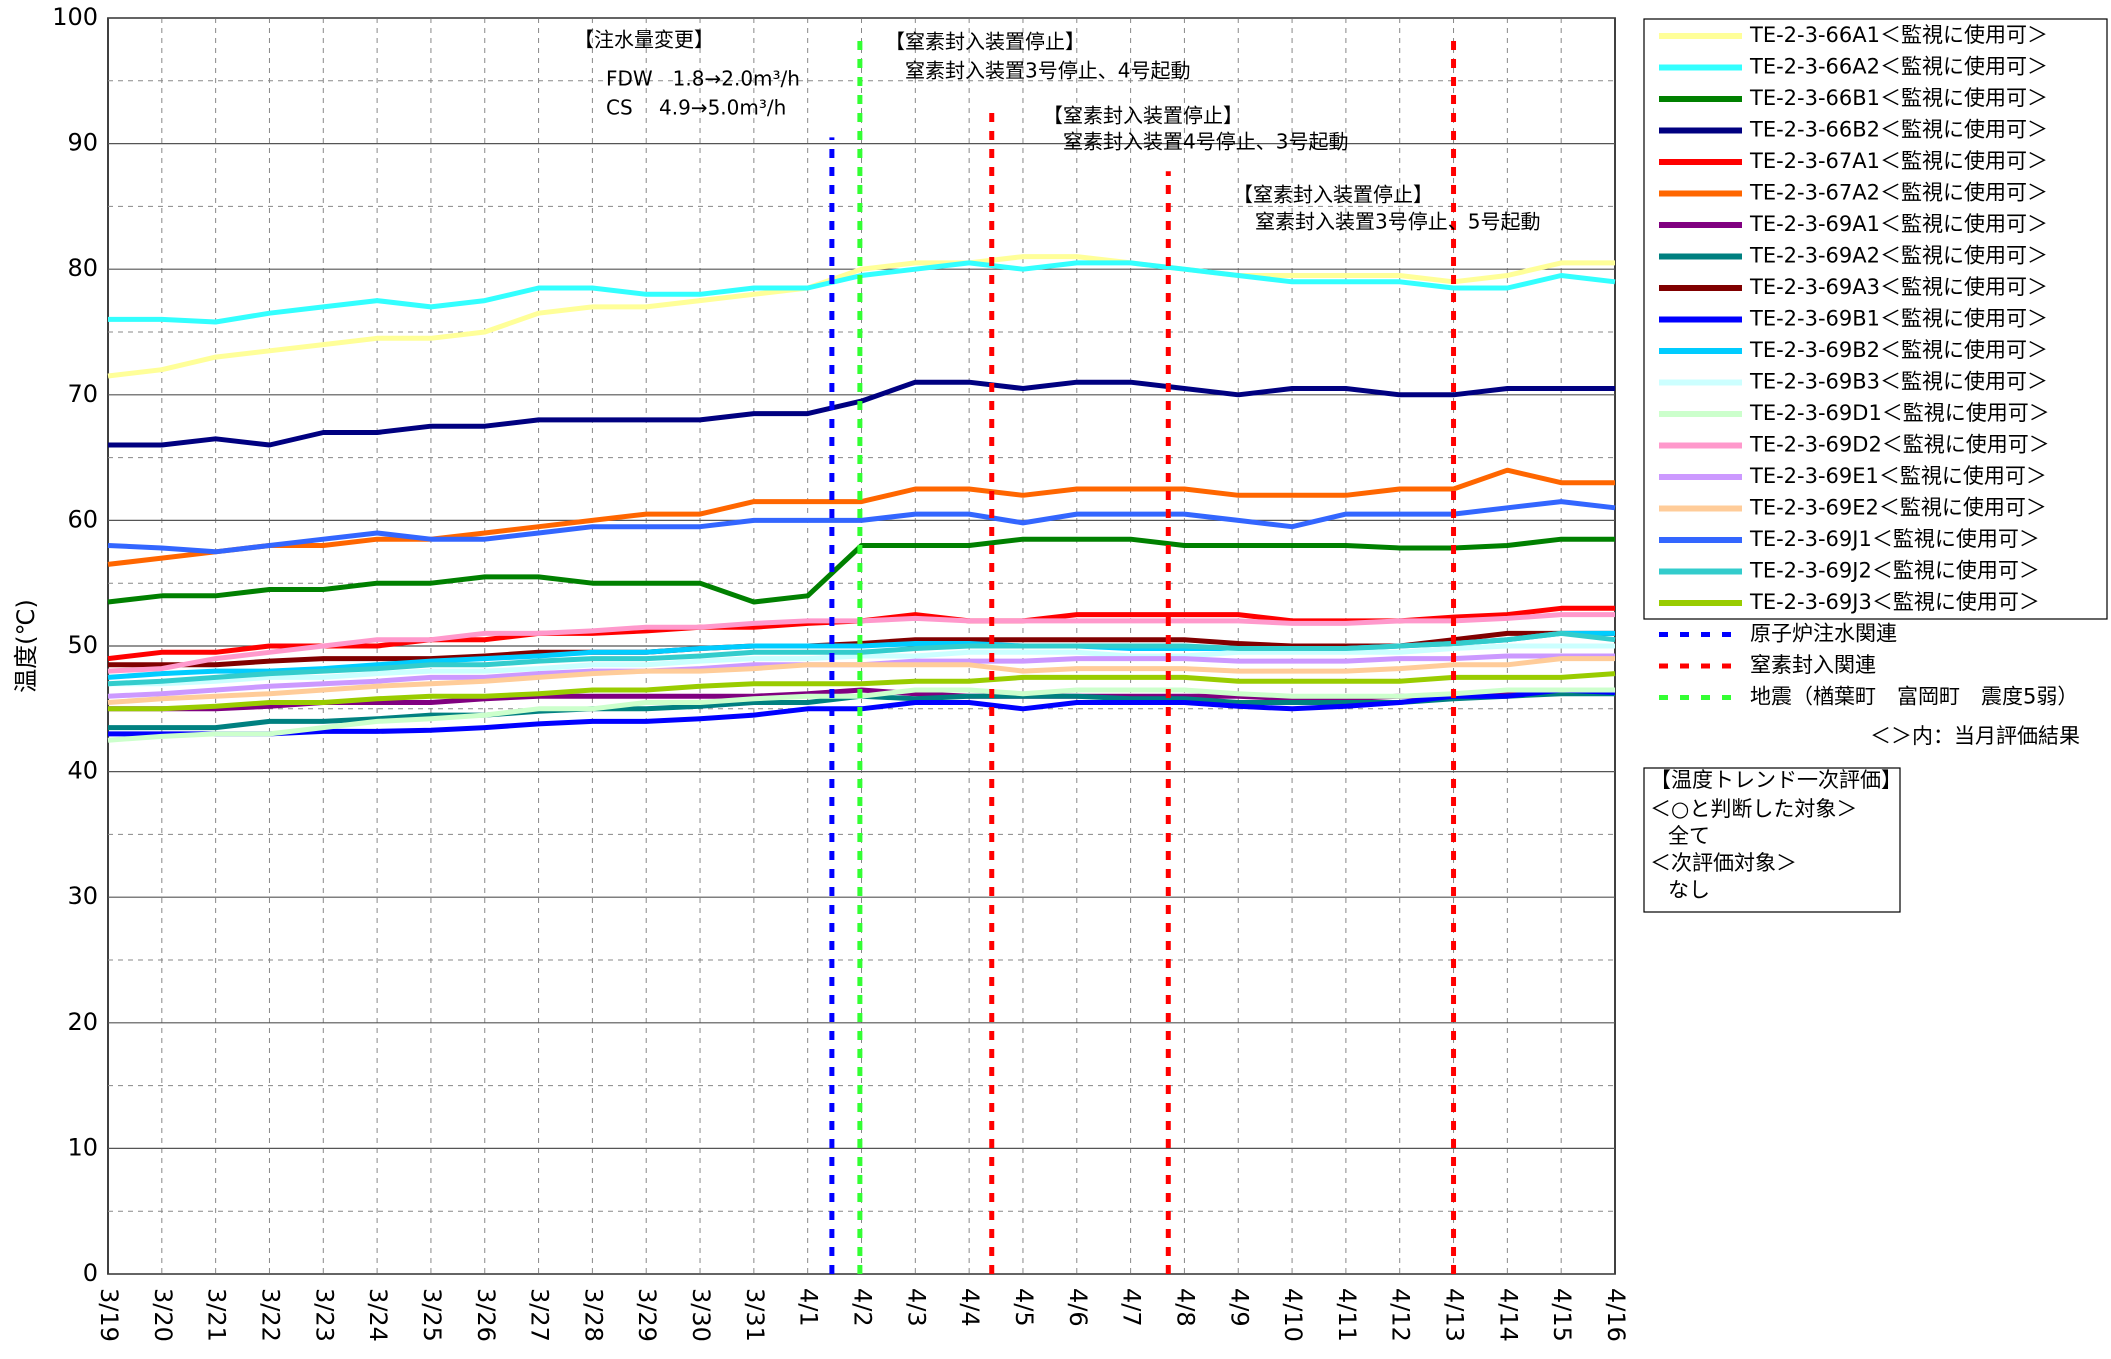 This screenshot has height=1359, width=2111. What do you see at coordinates (378, 1315) in the screenshot?
I see `x-tick-label: 3/24` at bounding box center [378, 1315].